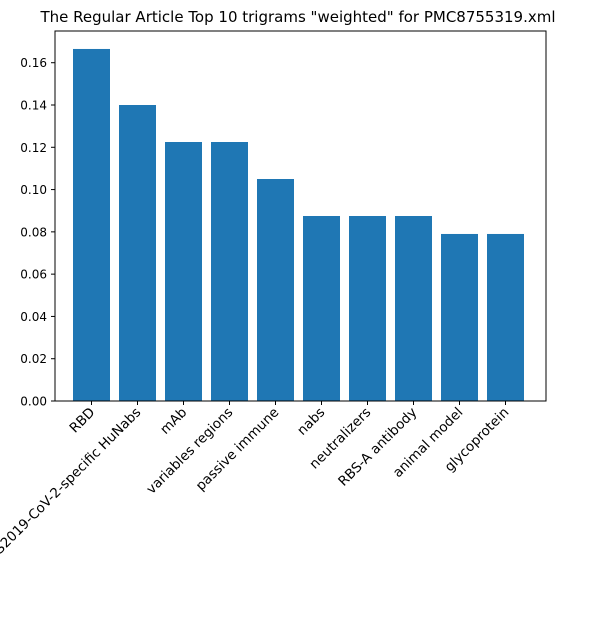 The height and width of the screenshot is (617, 596). What do you see at coordinates (377, 447) in the screenshot?
I see `x-tick-label: RBS-A antibody` at bounding box center [377, 447].